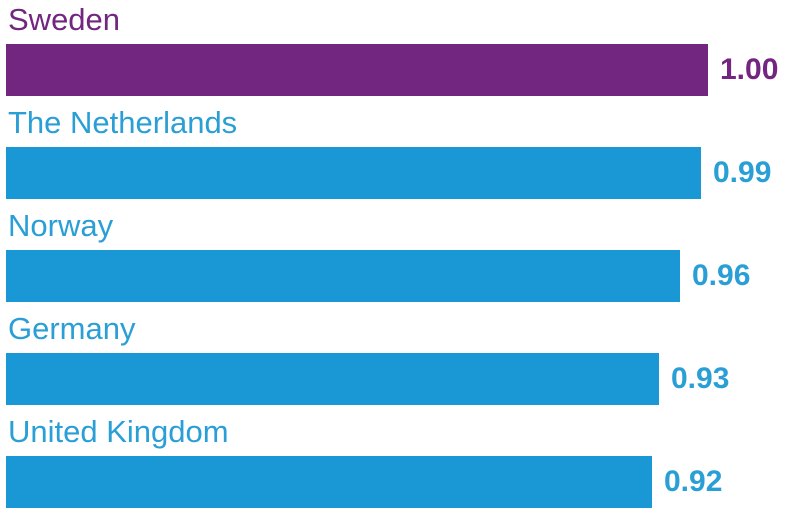 The width and height of the screenshot is (800, 523). Describe the element at coordinates (123, 122) in the screenshot. I see `category-label: The Netherlands` at that location.